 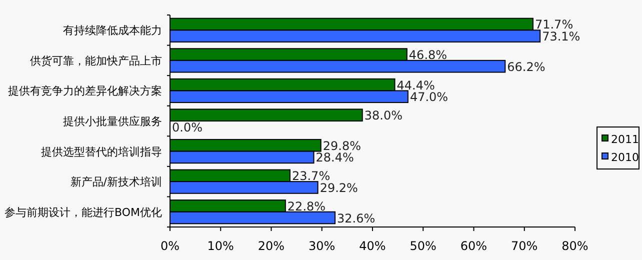 What do you see at coordinates (554, 25) in the screenshot?
I see `data-label: 71.7%` at bounding box center [554, 25].